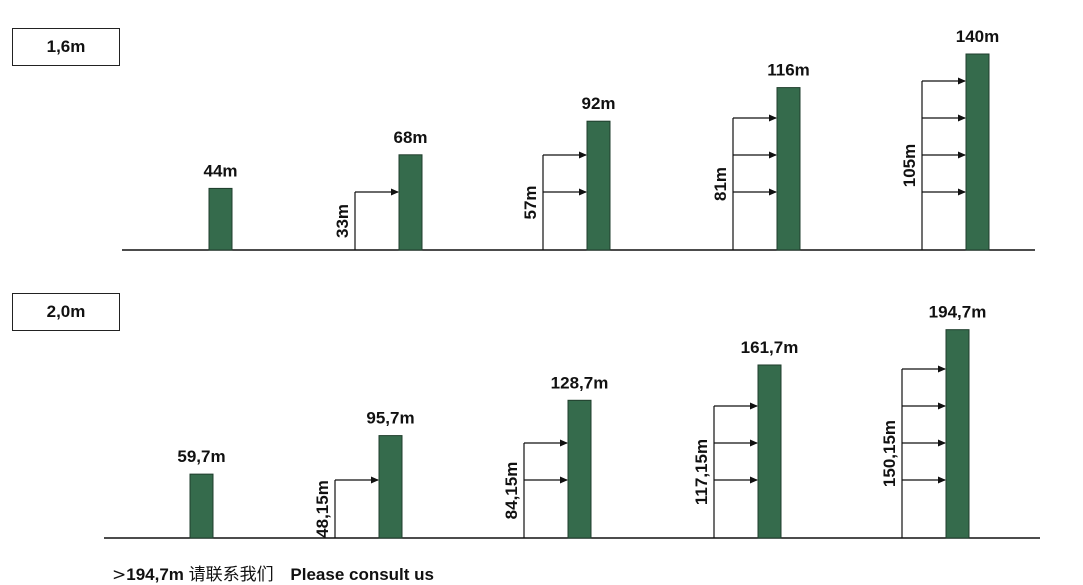 Image resolution: width=1083 pixels, height=585 pixels. I want to click on footer-chinese-text: 请联系我们, so click(231, 575).